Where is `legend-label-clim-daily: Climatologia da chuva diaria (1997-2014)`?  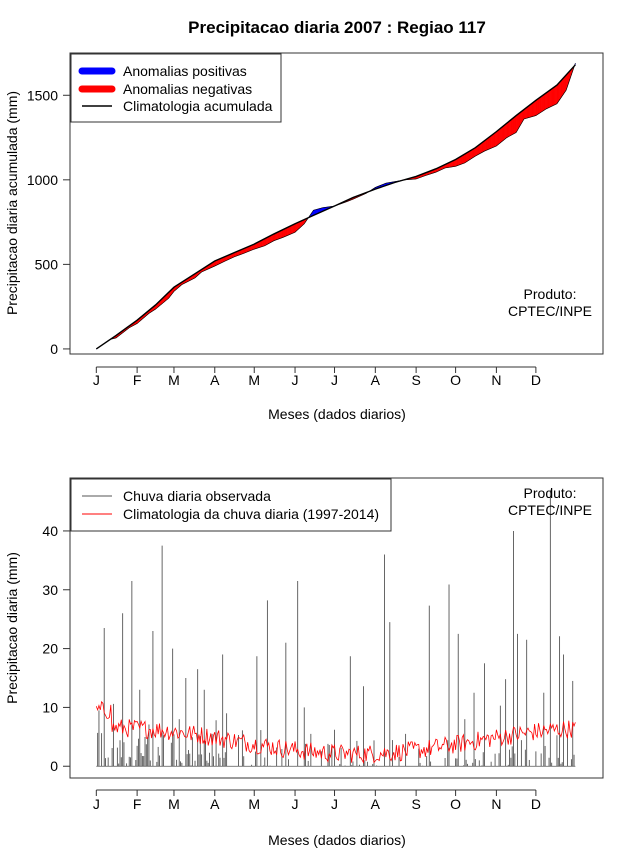
legend-label-clim-daily: Climatologia da chuva diaria (1997-2014) is located at coordinates (251, 514).